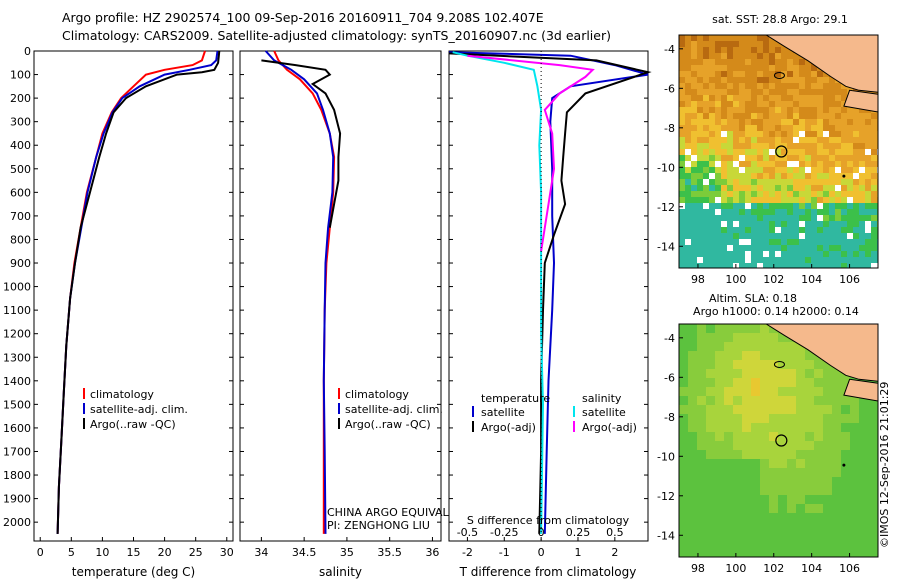 The width and height of the screenshot is (900, 580). I want to click on x-tick-label: -2, so click(467, 552).